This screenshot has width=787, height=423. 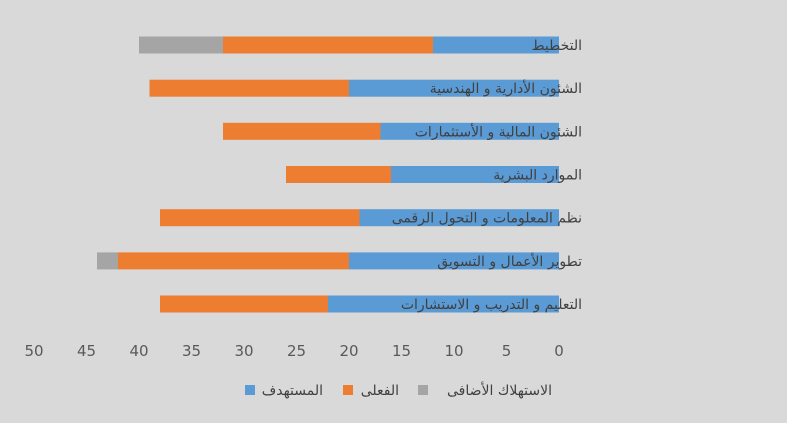 What do you see at coordinates (348, 351) in the screenshot?
I see `x-tick-label-20: 20` at bounding box center [348, 351].